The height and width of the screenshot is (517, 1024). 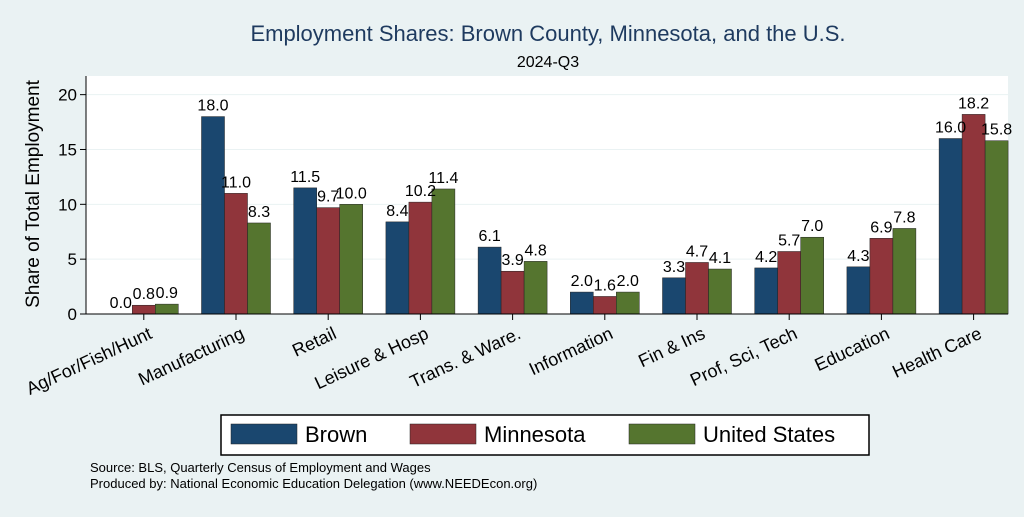 What do you see at coordinates (264, 434) in the screenshot?
I see `legend-swatch-brown` at bounding box center [264, 434].